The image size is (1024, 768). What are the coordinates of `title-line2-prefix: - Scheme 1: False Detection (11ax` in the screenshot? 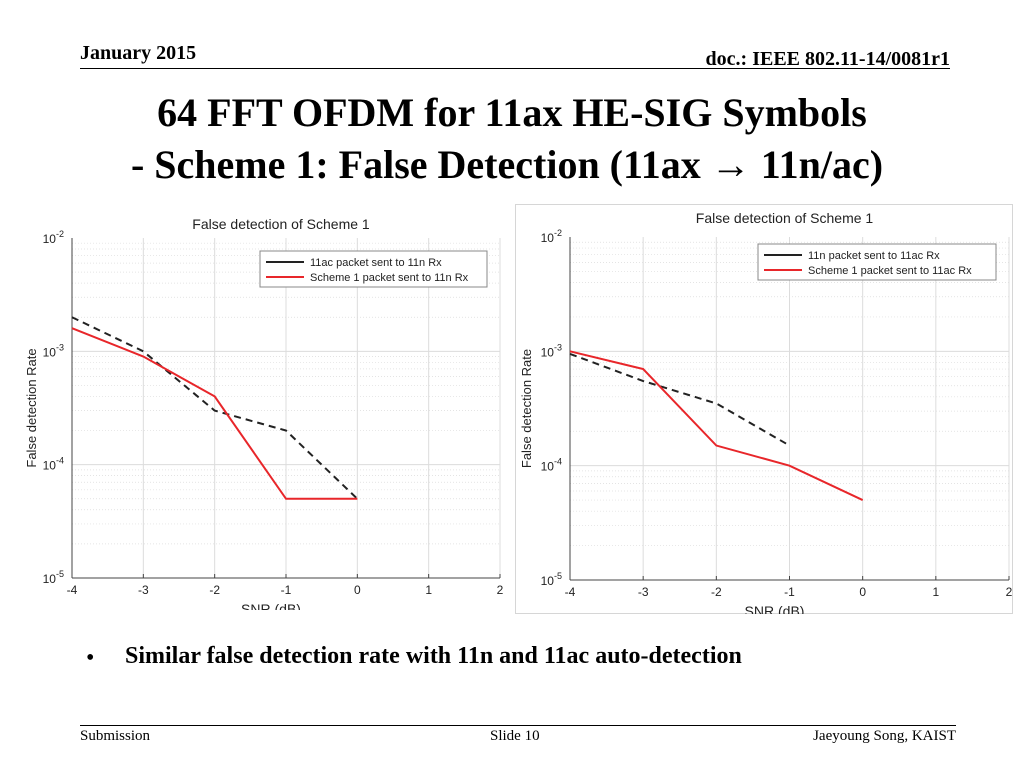 It's located at (420, 164).